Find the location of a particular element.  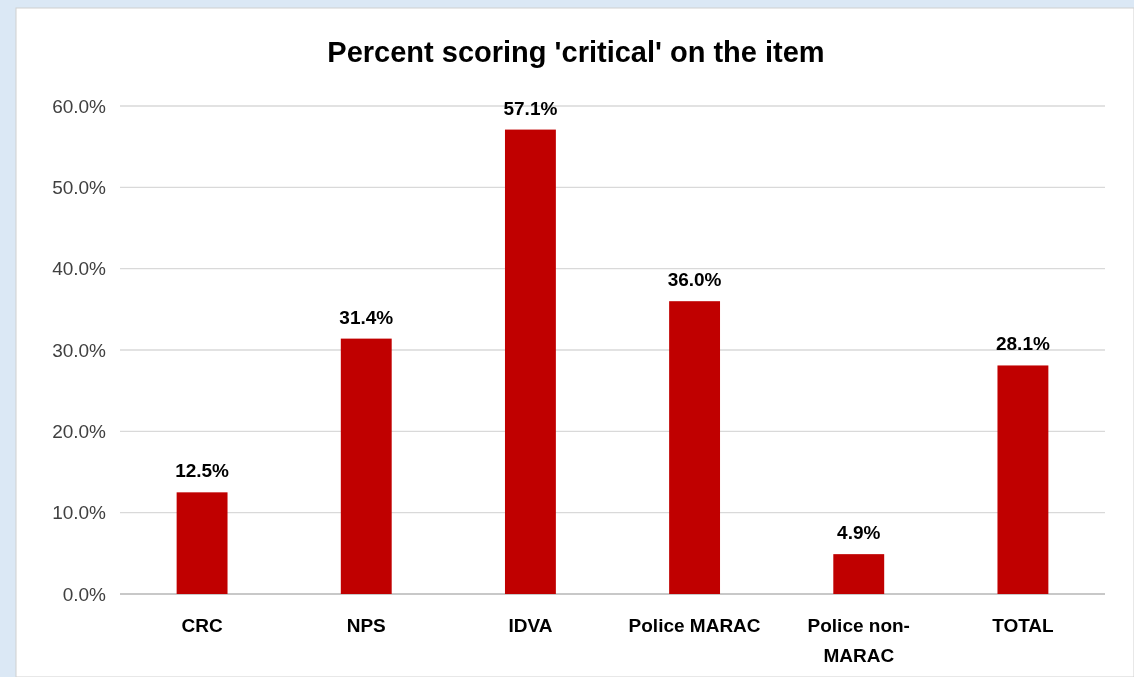

chart-title: Percent scoring 'critical' on the item is located at coordinates (576, 52).